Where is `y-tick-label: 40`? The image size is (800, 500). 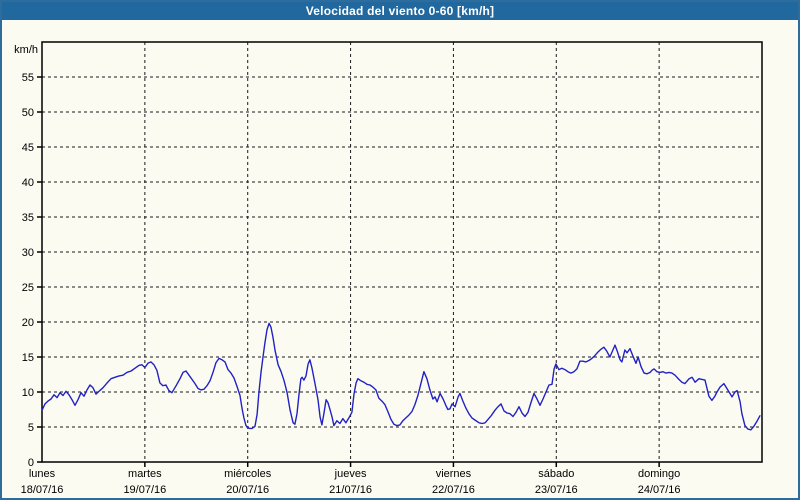 y-tick-label: 40 is located at coordinates (28, 183).